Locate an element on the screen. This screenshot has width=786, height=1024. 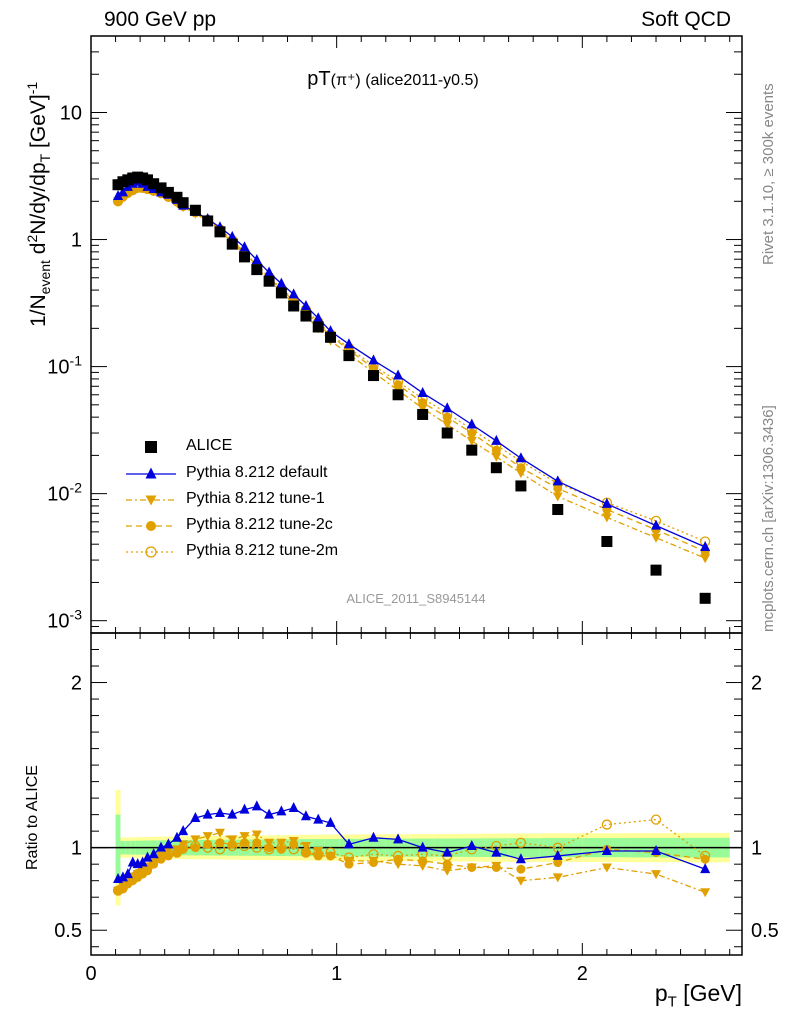
header-energy: 900 GeV pp is located at coordinates (160, 19).